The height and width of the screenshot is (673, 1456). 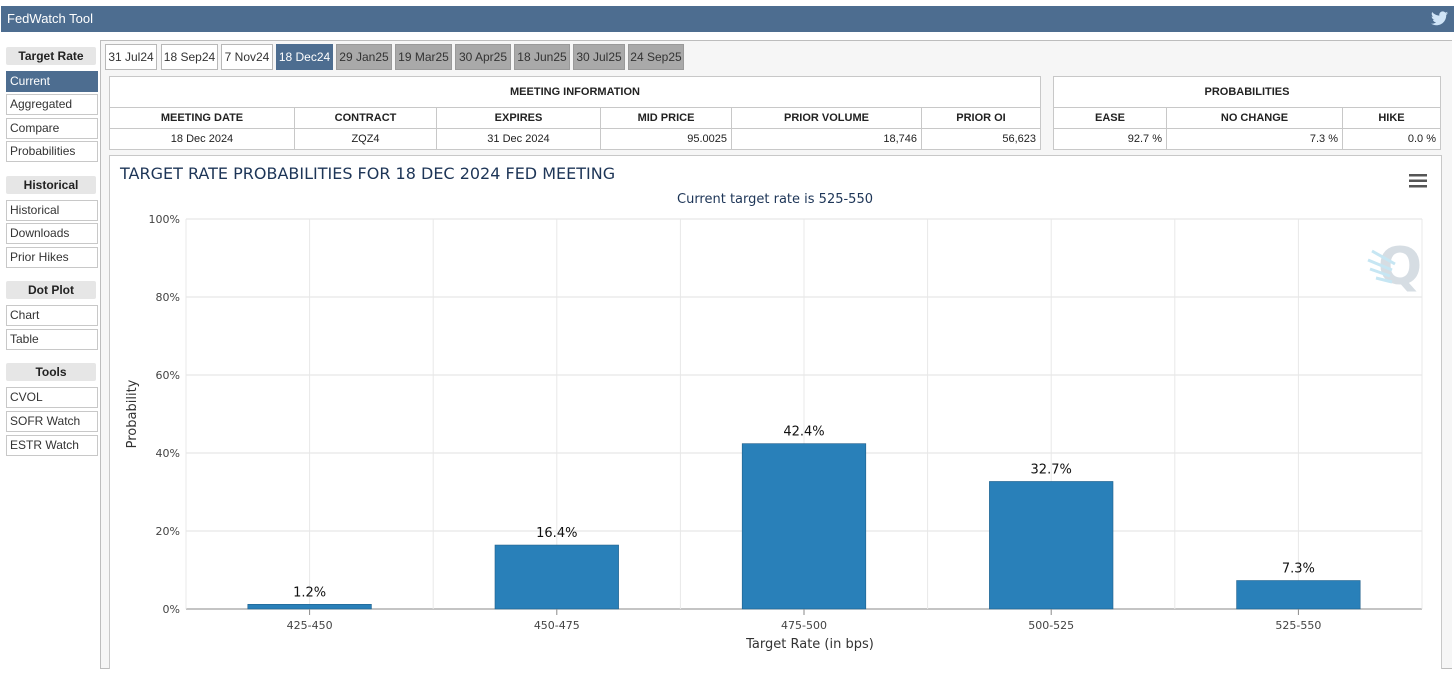 I want to click on sidebar-item-sofr-watch: SOFR Watch, so click(x=52, y=421).